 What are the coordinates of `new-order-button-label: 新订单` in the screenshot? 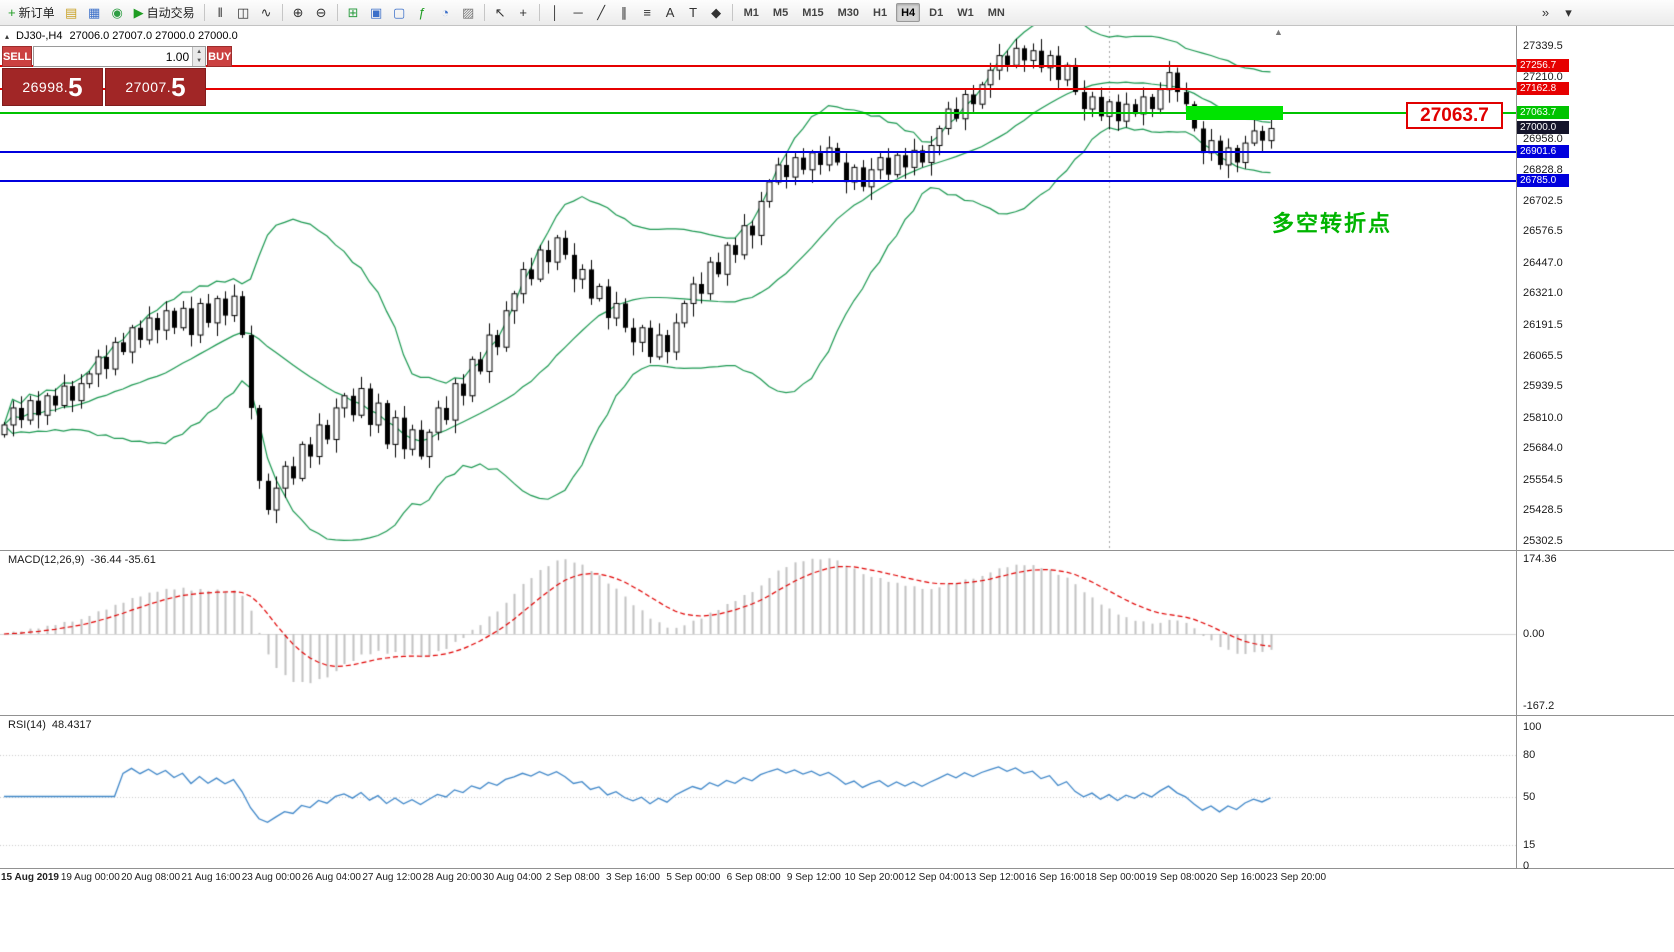 It's located at (36, 13).